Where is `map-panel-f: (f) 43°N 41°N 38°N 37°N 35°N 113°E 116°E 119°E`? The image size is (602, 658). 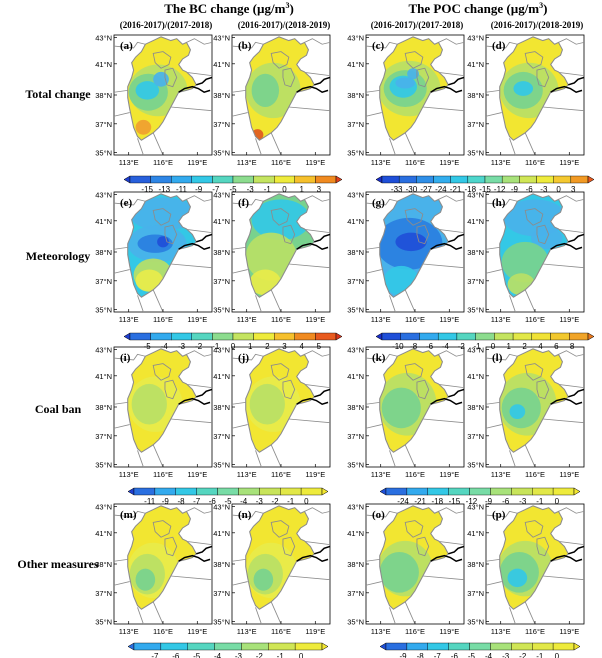
map-panel-f: (f) 43°N 41°N 38°N 37°N 35°N 113°E 116°E 119°E is located at coordinates (272, 257).